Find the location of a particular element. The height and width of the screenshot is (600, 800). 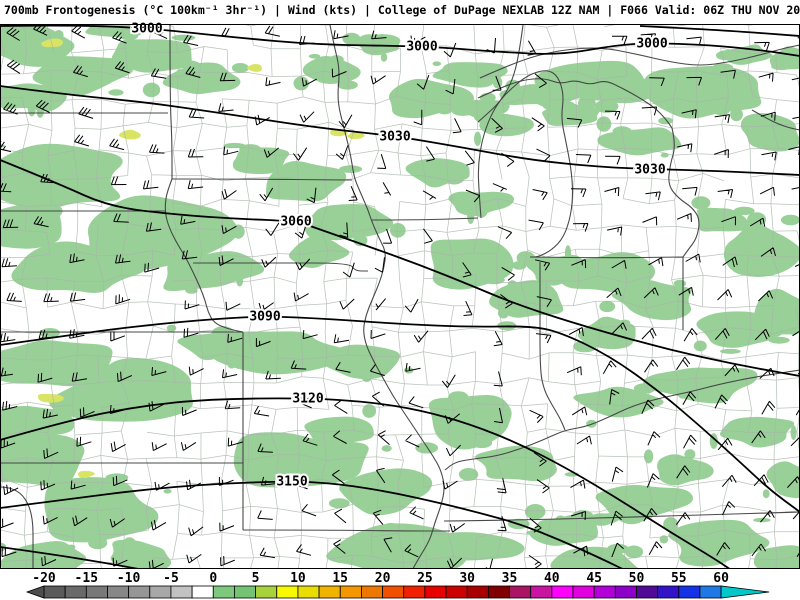

colorbar-right-arrow is located at coordinates (745, 592).